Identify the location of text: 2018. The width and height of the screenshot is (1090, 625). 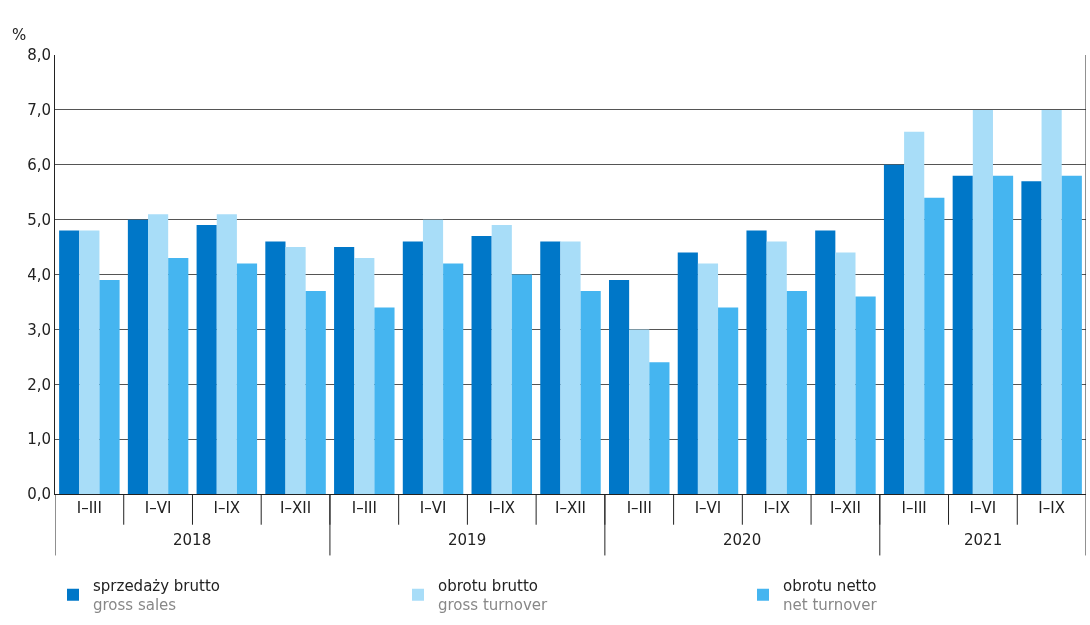
(192, 540).